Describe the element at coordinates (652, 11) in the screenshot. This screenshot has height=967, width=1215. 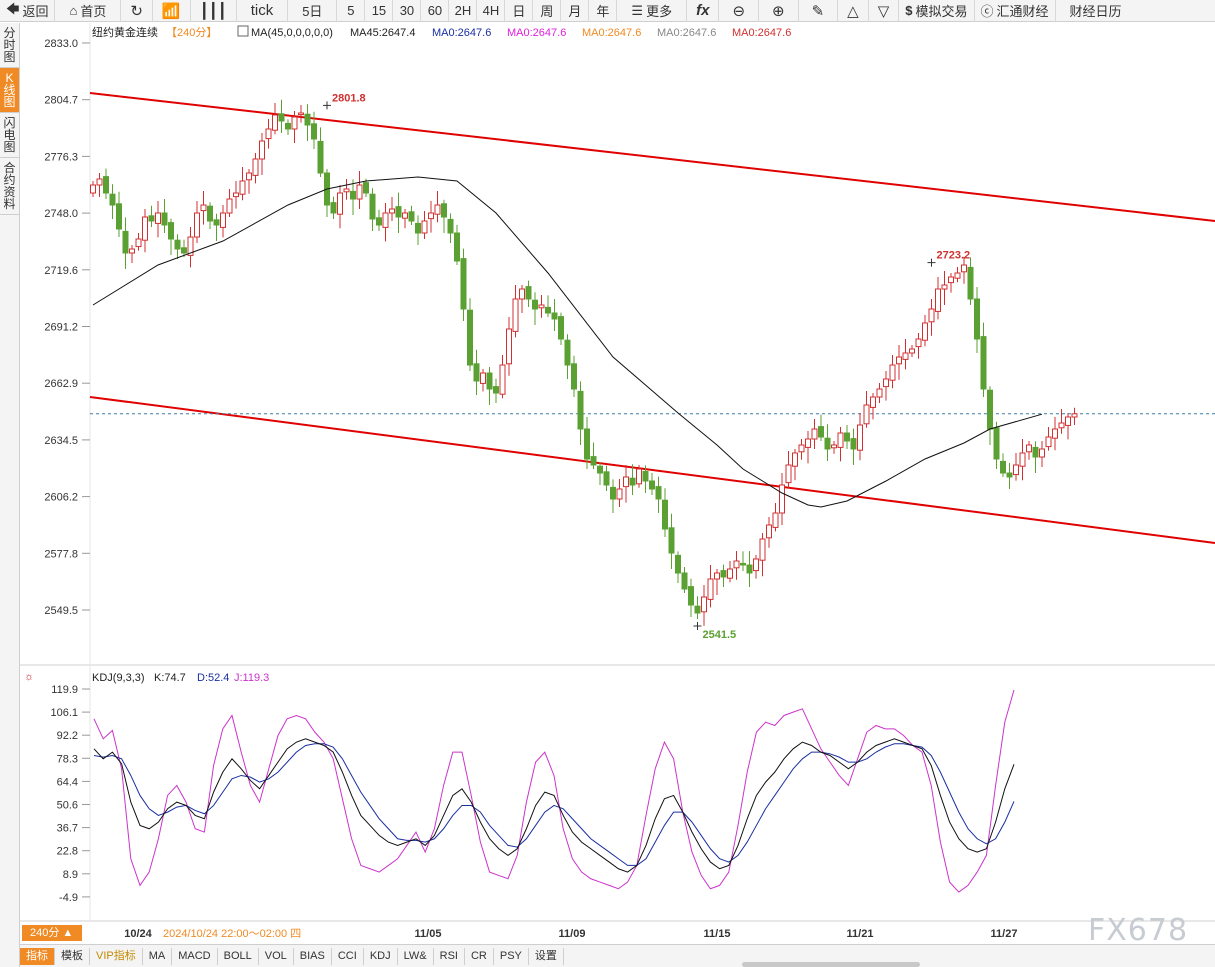
I see `more-button: ☰ 更多` at that location.